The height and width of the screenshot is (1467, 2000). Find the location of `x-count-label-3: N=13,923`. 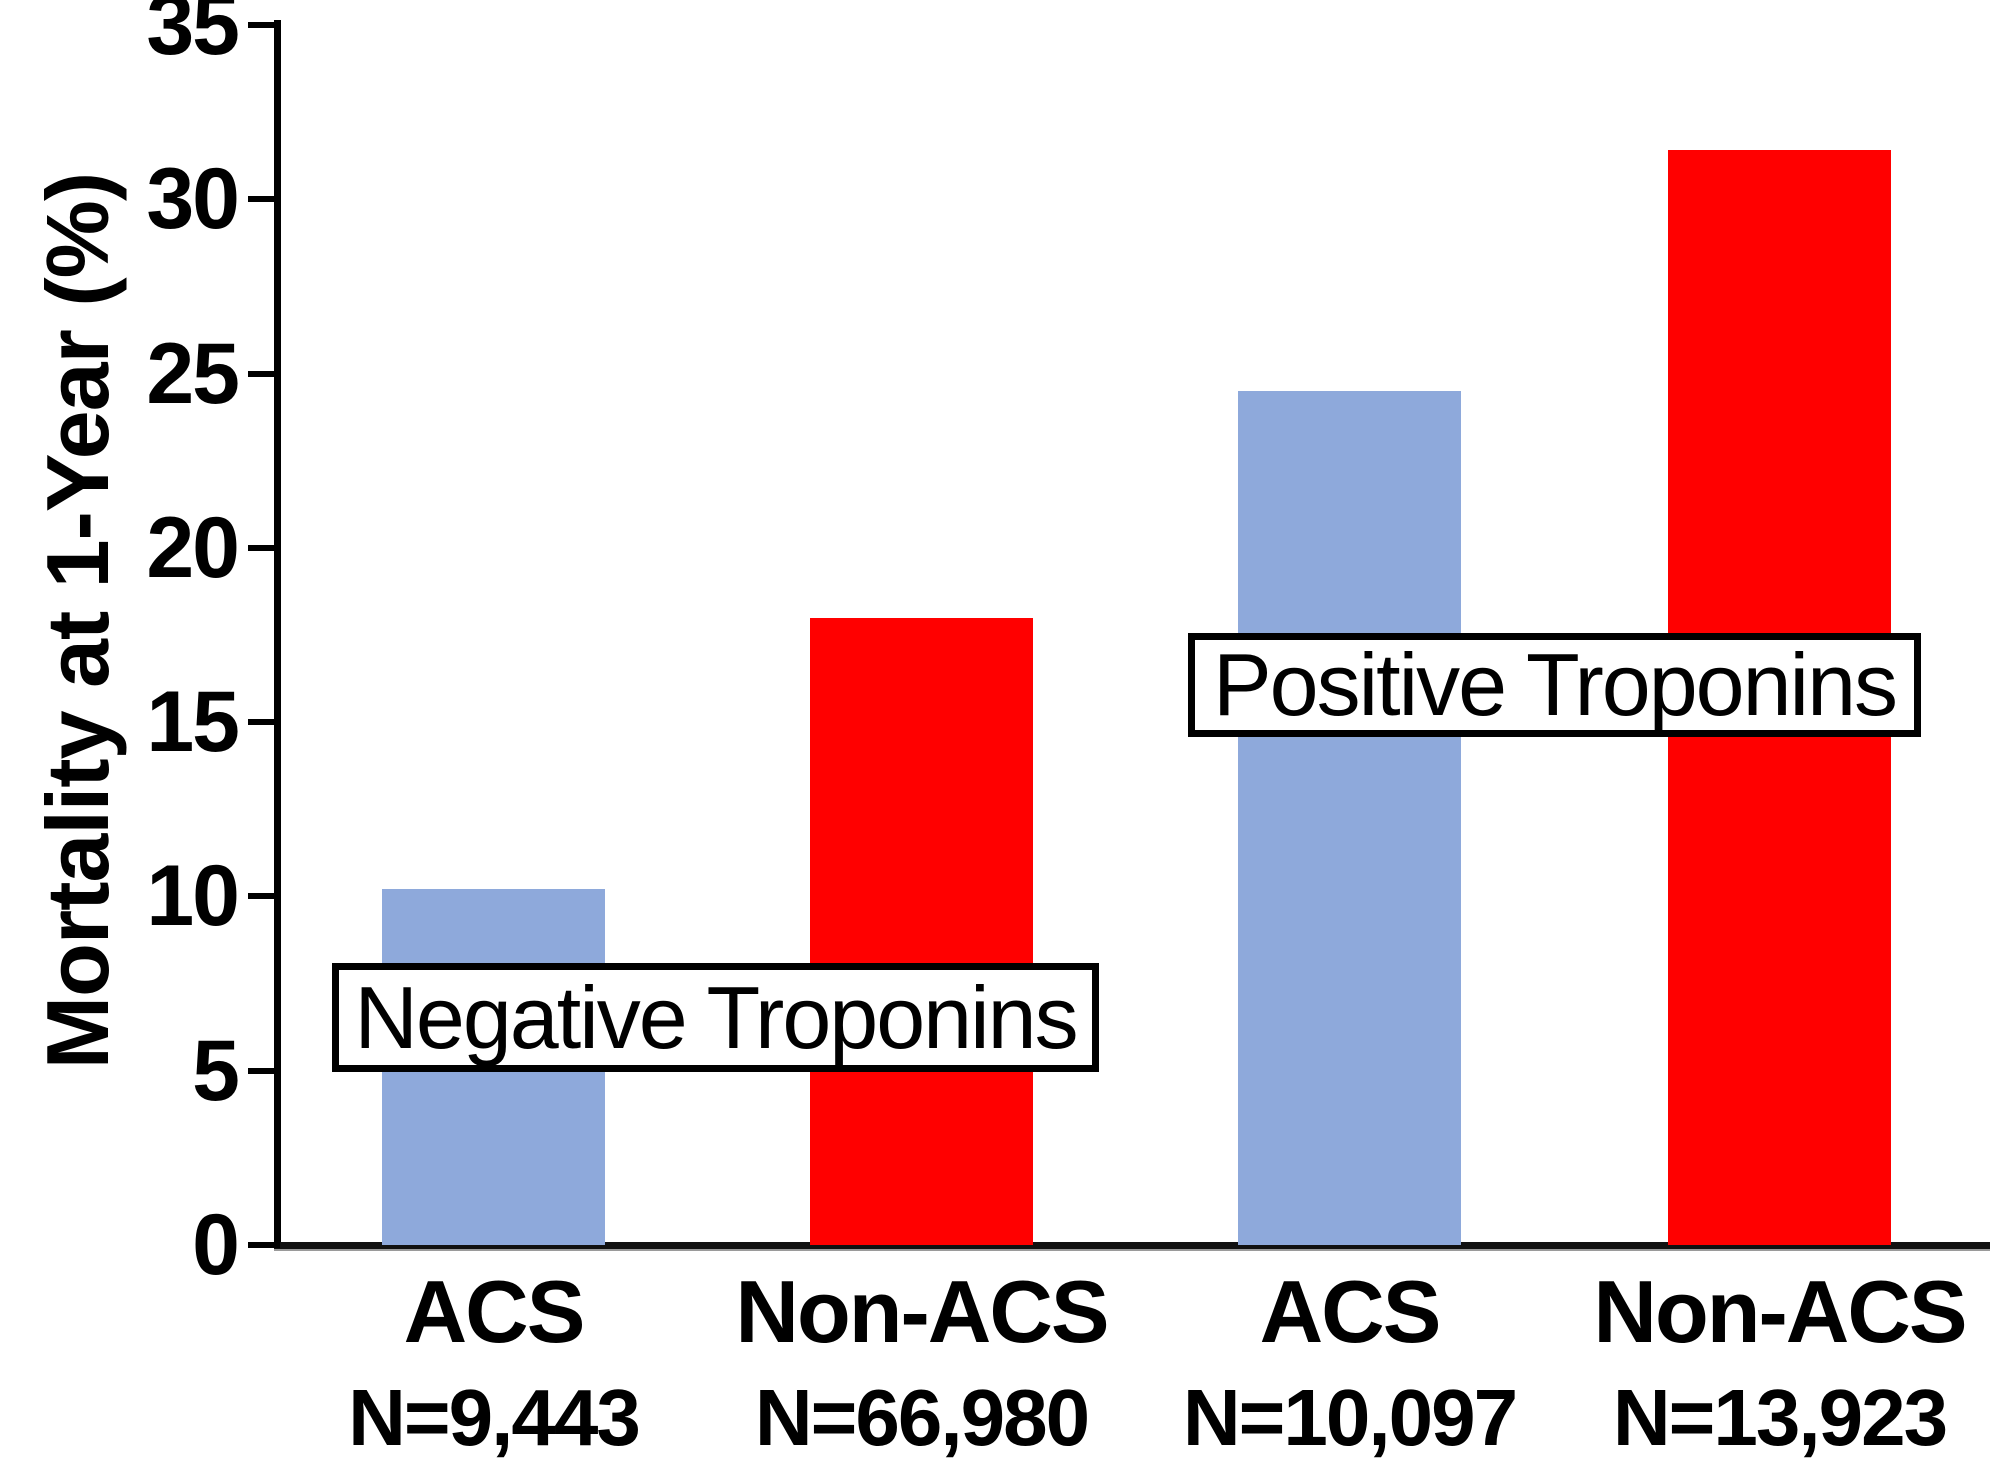

x-count-label-3: N=13,923 is located at coordinates (1780, 1417).